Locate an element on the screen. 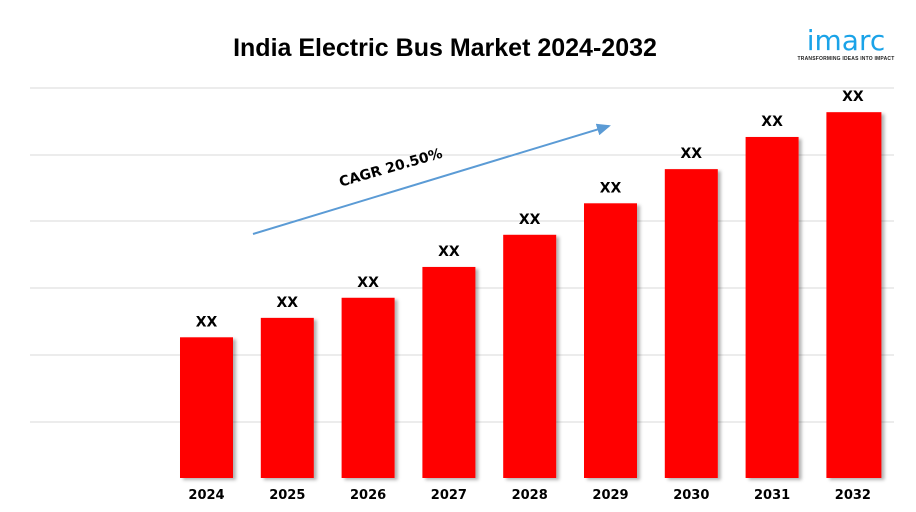  data-label-2024: XX is located at coordinates (207, 322).